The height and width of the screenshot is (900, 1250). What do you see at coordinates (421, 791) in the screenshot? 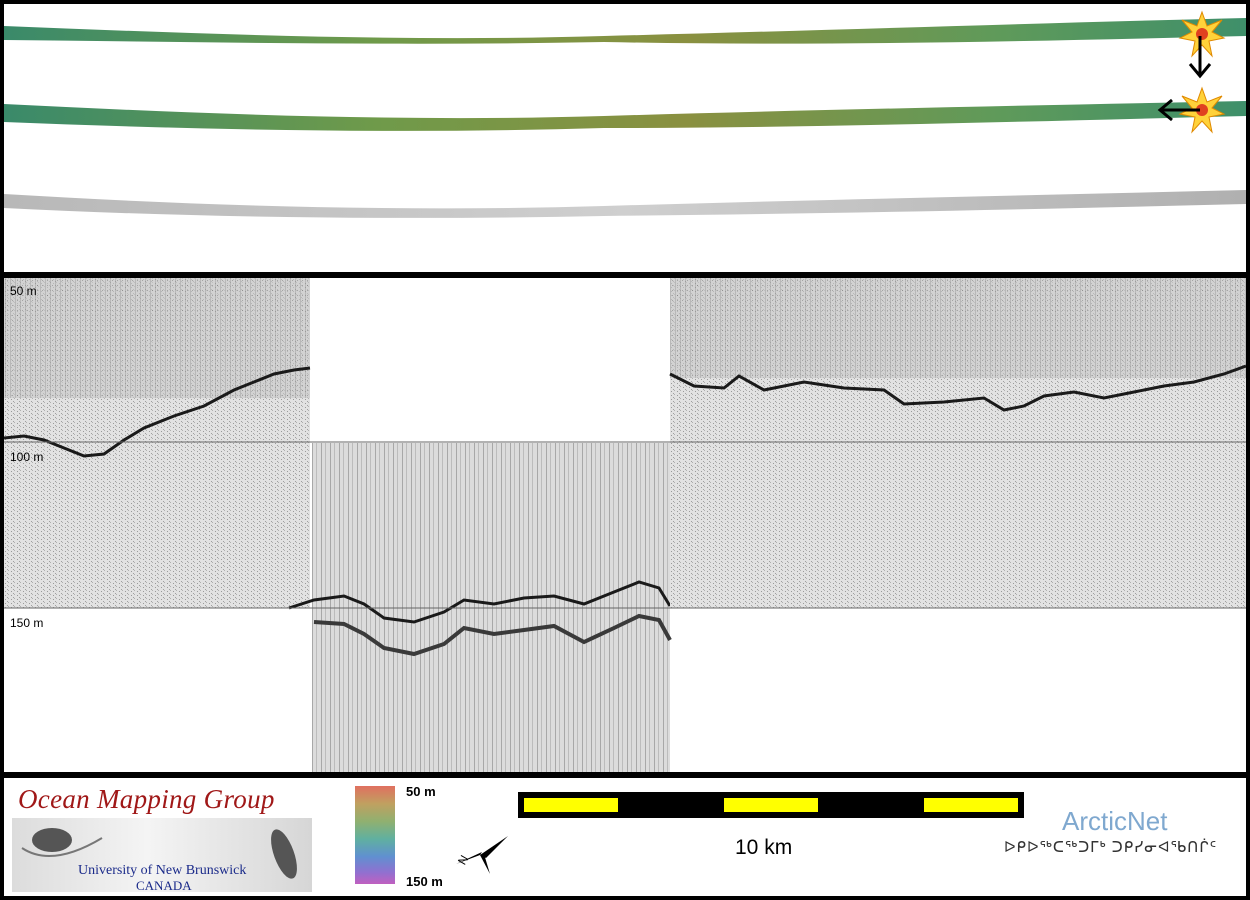
I see `colorbar-top-label: 50 m` at bounding box center [421, 791].